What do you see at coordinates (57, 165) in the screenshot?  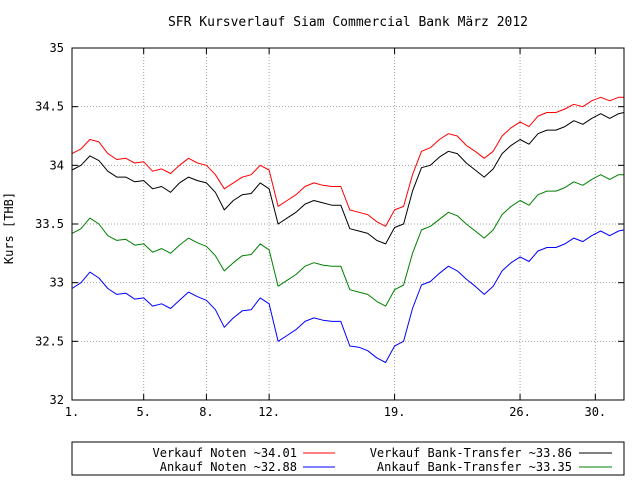 I see `y-tick-label: 34` at bounding box center [57, 165].